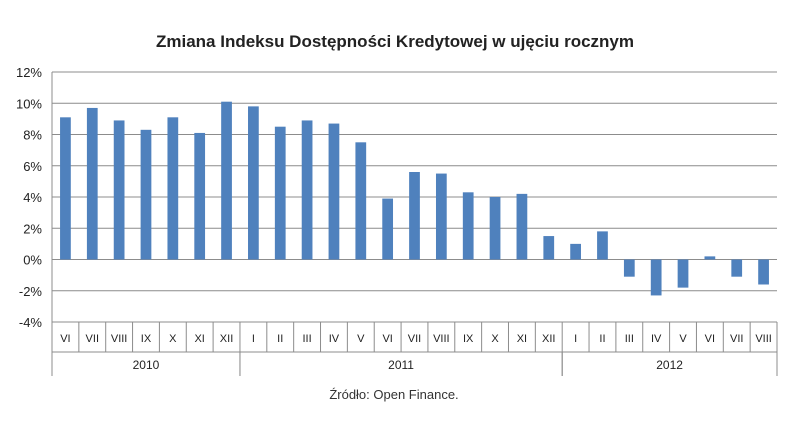 This screenshot has width=788, height=430. Describe the element at coordinates (32, 135) in the screenshot. I see `y-tick-label: 8%` at that location.